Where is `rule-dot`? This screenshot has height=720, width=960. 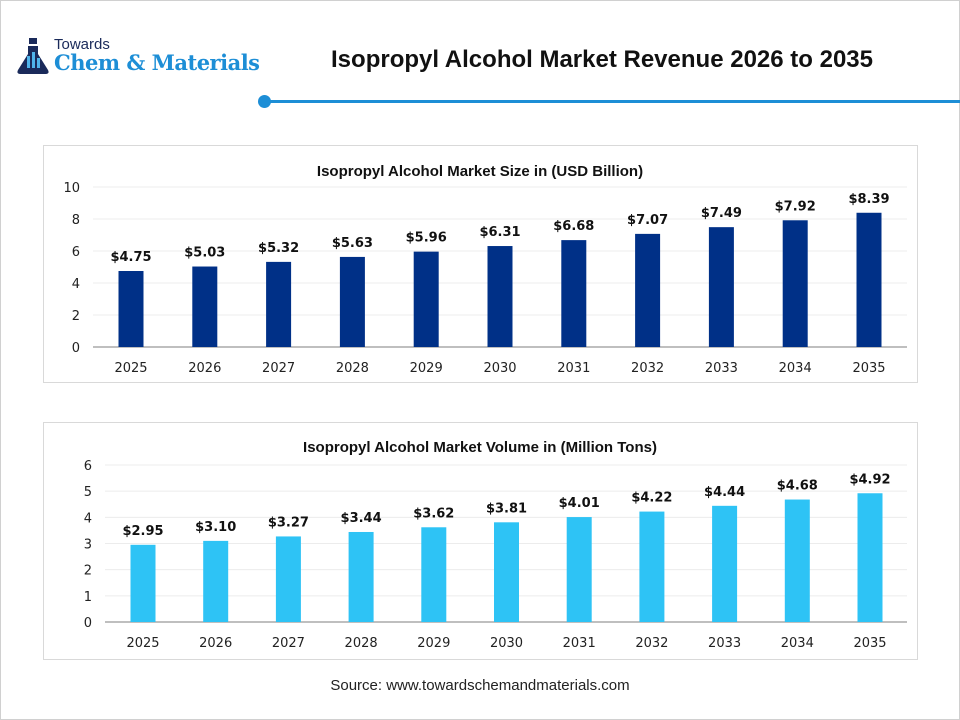 rule-dot is located at coordinates (264, 101).